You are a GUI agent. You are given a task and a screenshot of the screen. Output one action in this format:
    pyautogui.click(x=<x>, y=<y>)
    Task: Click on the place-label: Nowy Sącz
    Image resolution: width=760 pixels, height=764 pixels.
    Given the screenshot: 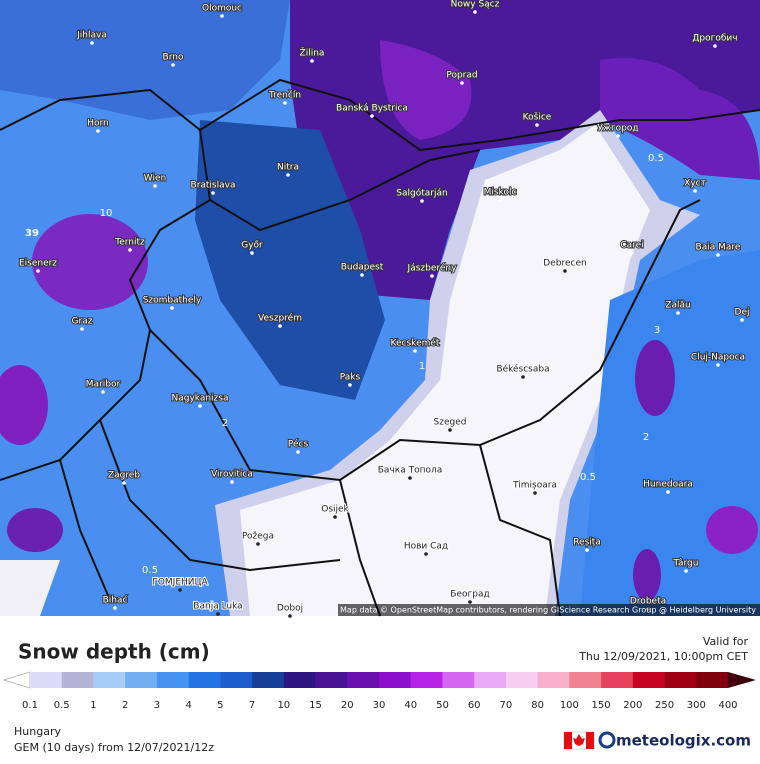 What is the action you would take?
    pyautogui.click(x=475, y=5)
    